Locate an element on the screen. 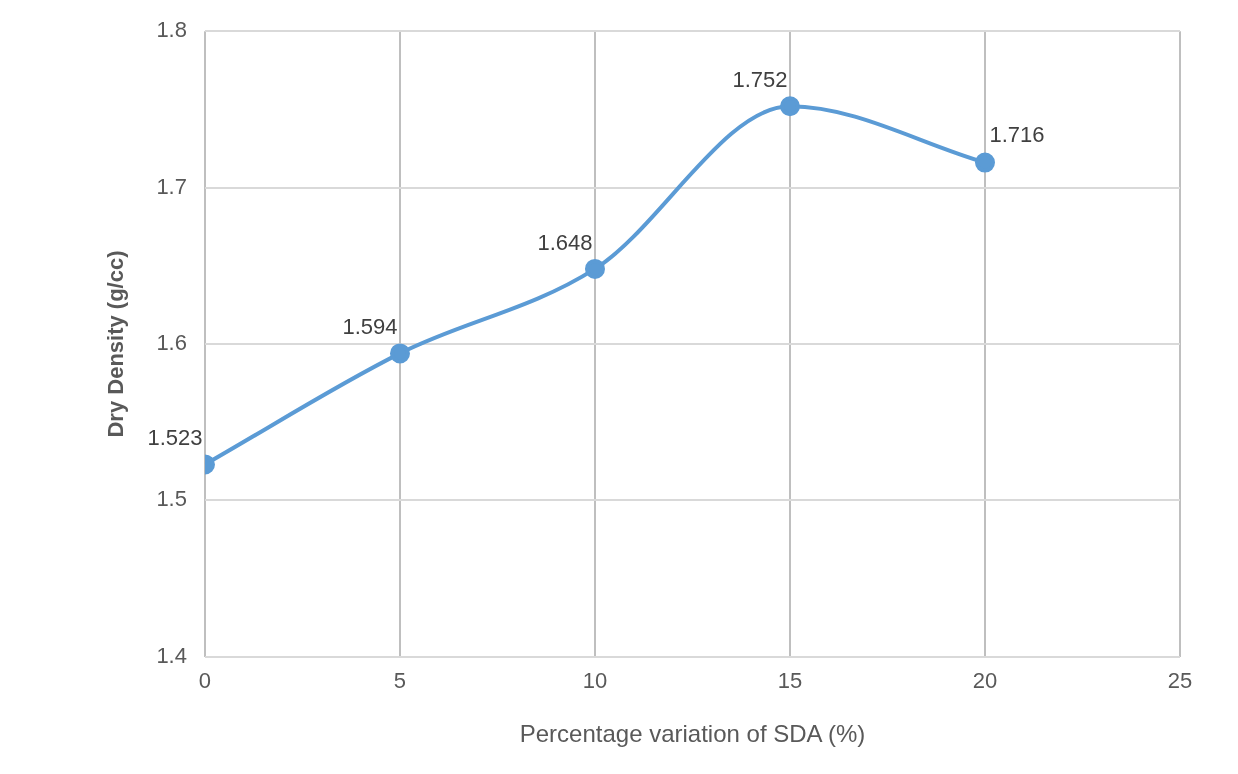  x-tick-label: 5 is located at coordinates (400, 681).